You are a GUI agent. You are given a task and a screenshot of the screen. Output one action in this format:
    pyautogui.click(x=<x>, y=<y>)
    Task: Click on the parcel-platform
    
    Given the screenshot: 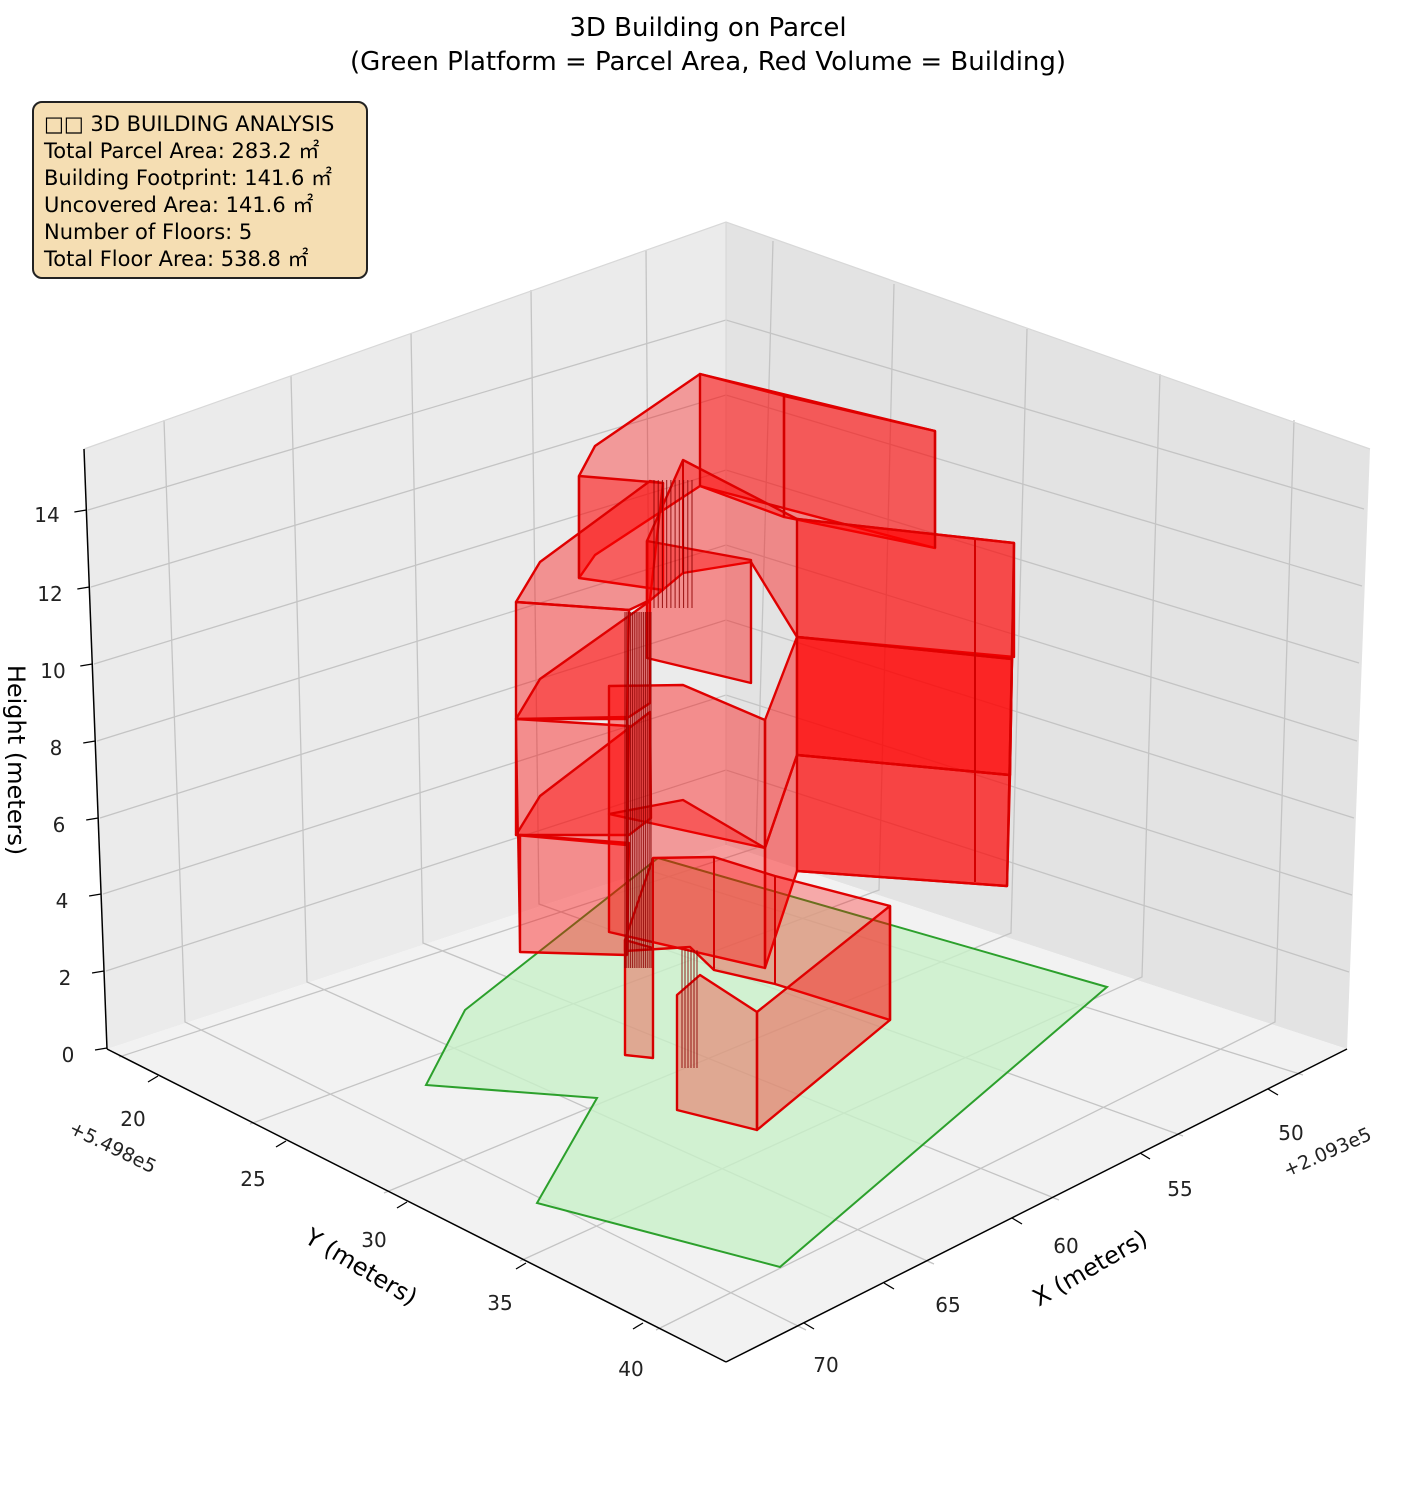 What is the action you would take?
    pyautogui.click(x=767, y=1062)
    